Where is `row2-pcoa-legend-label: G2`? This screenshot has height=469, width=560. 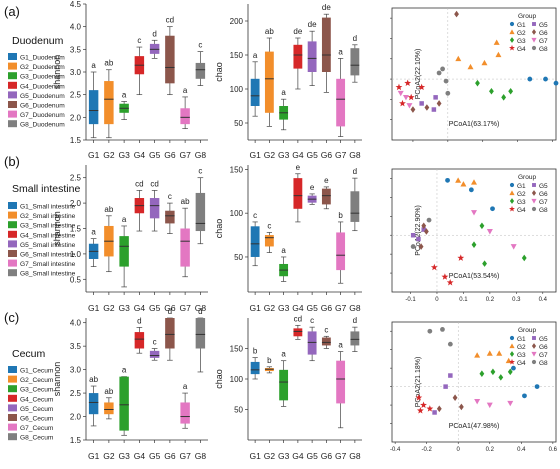
row2-pcoa-legend-label: G2 is located at coordinates (521, 194).